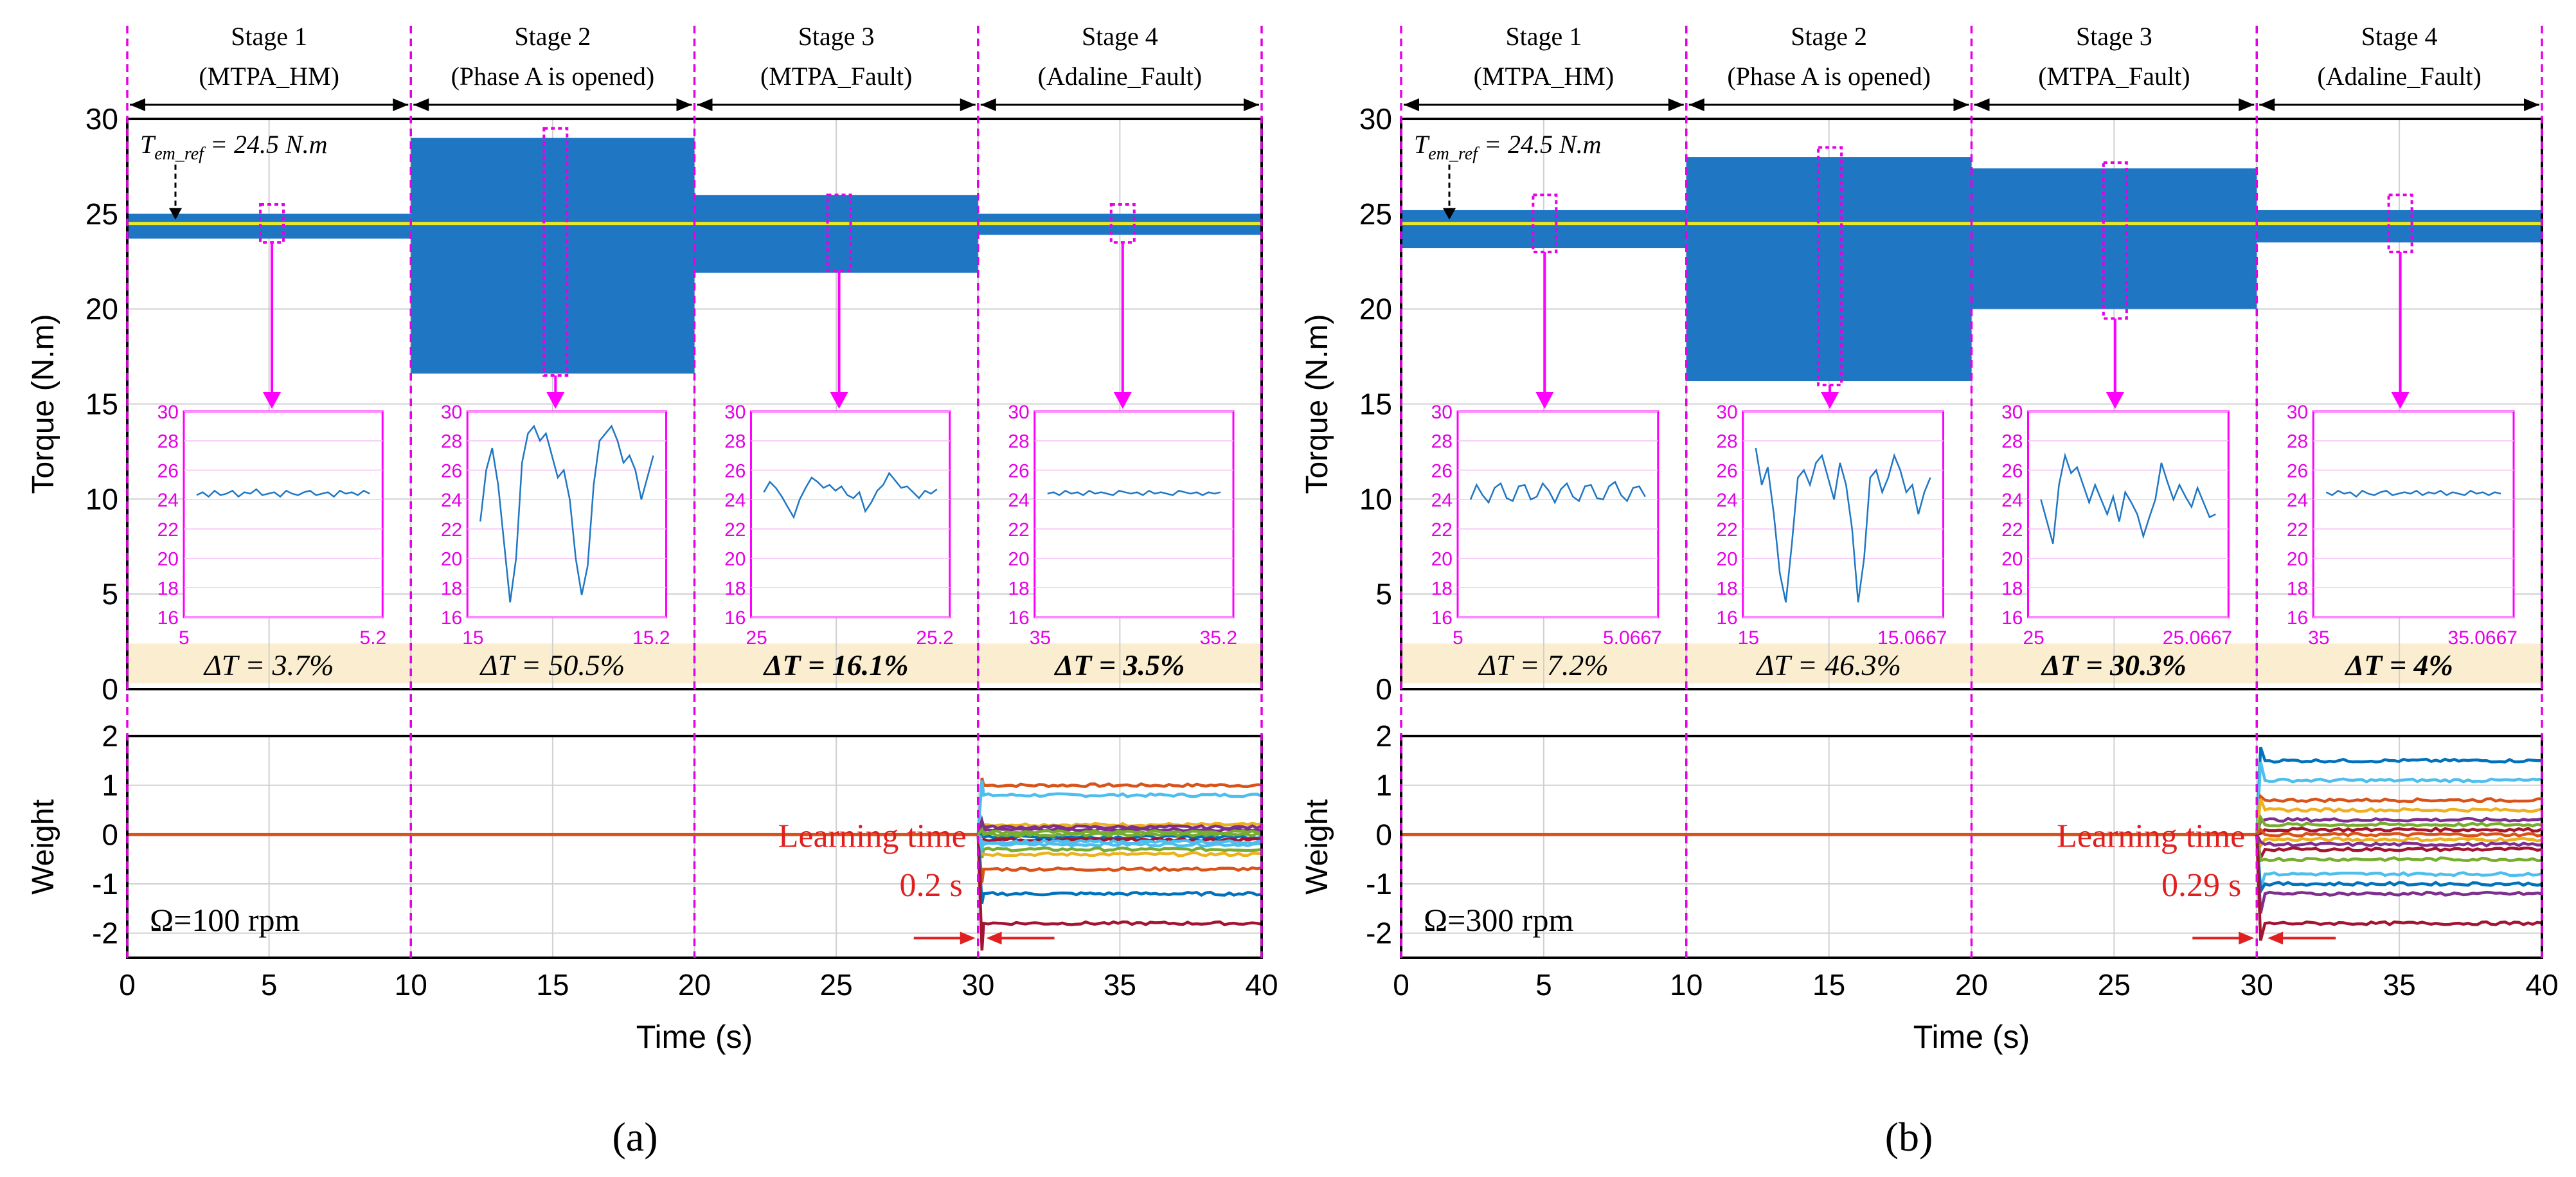 This screenshot has width=2576, height=1177. Describe the element at coordinates (2114, 665) in the screenshot. I see `ripple-label: ΔT = 30.3%` at that location.